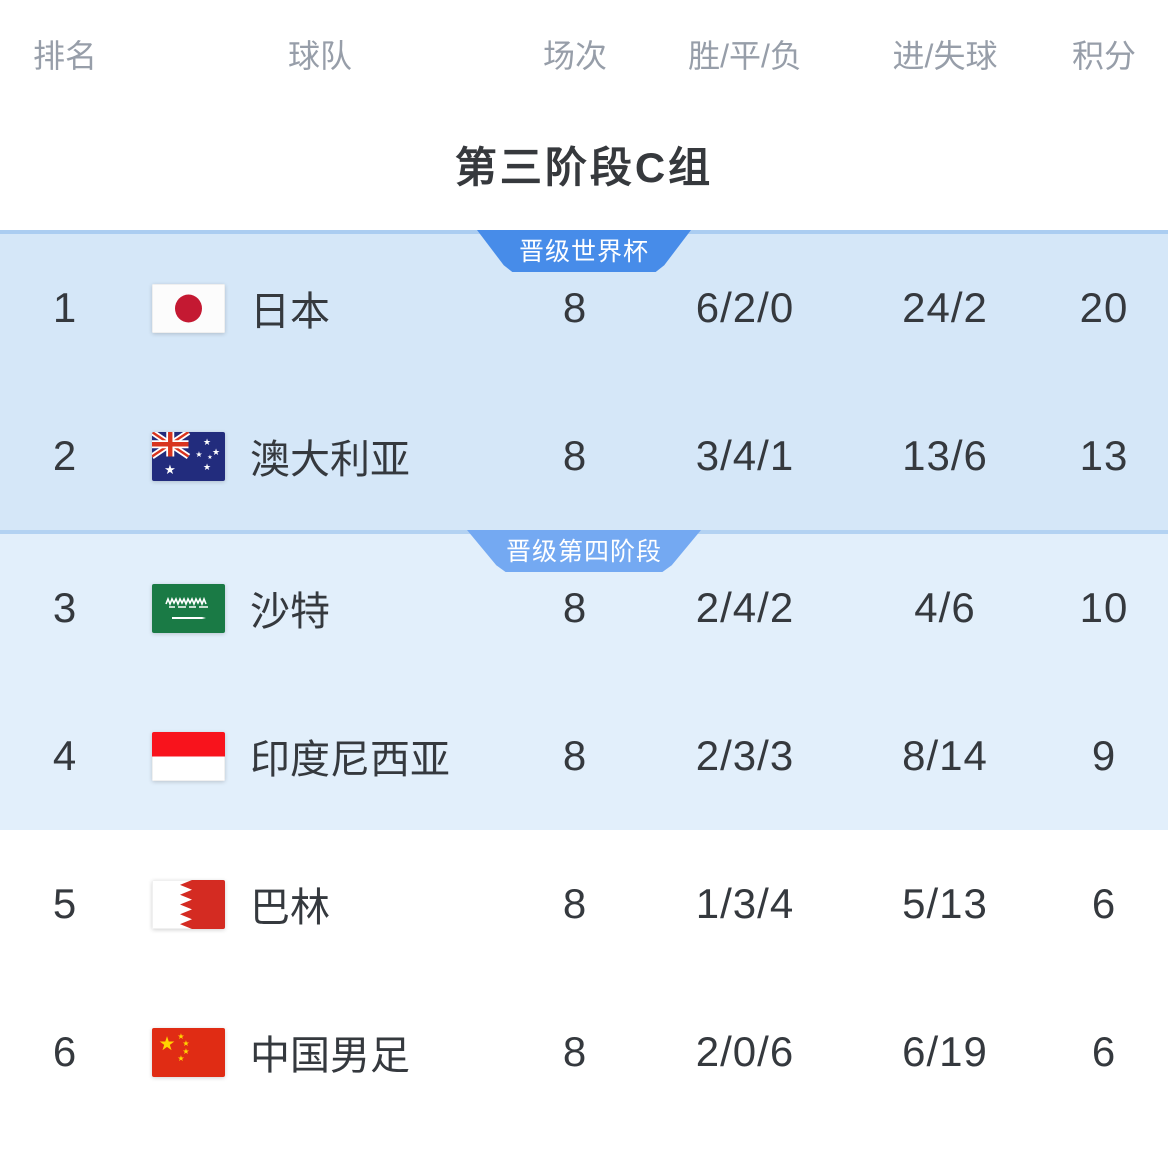 This screenshot has width=1168, height=1150. What do you see at coordinates (745, 755) in the screenshot?
I see `wdl-cell: 2/3/3` at bounding box center [745, 755].